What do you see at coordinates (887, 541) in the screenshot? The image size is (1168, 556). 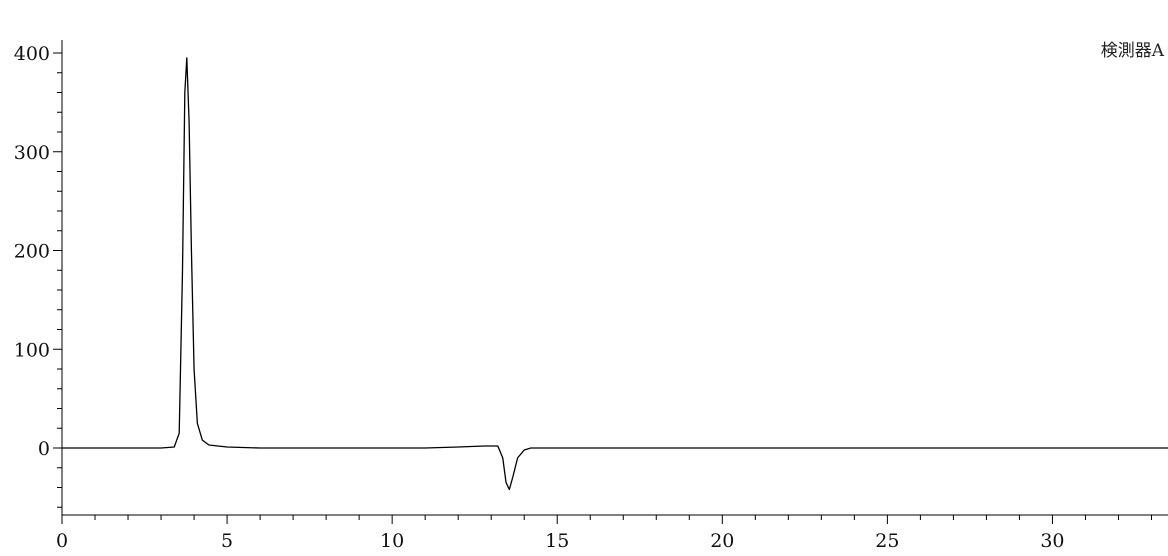 I see `x-tick-label: 25` at bounding box center [887, 541].